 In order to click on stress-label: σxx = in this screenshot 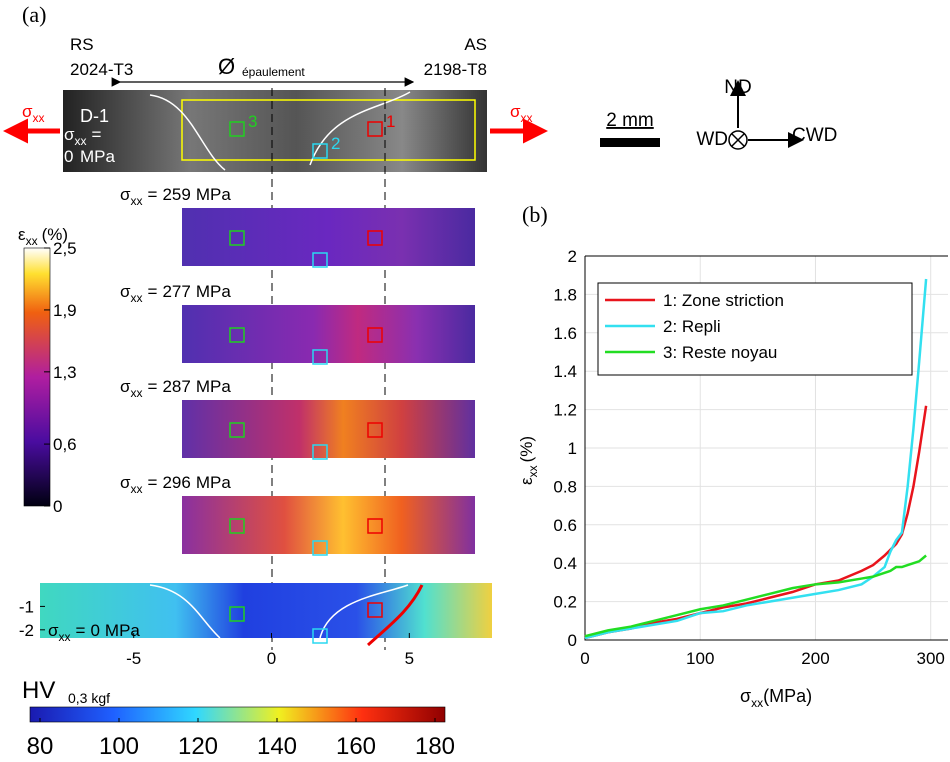, I will do `click(83, 136)`.